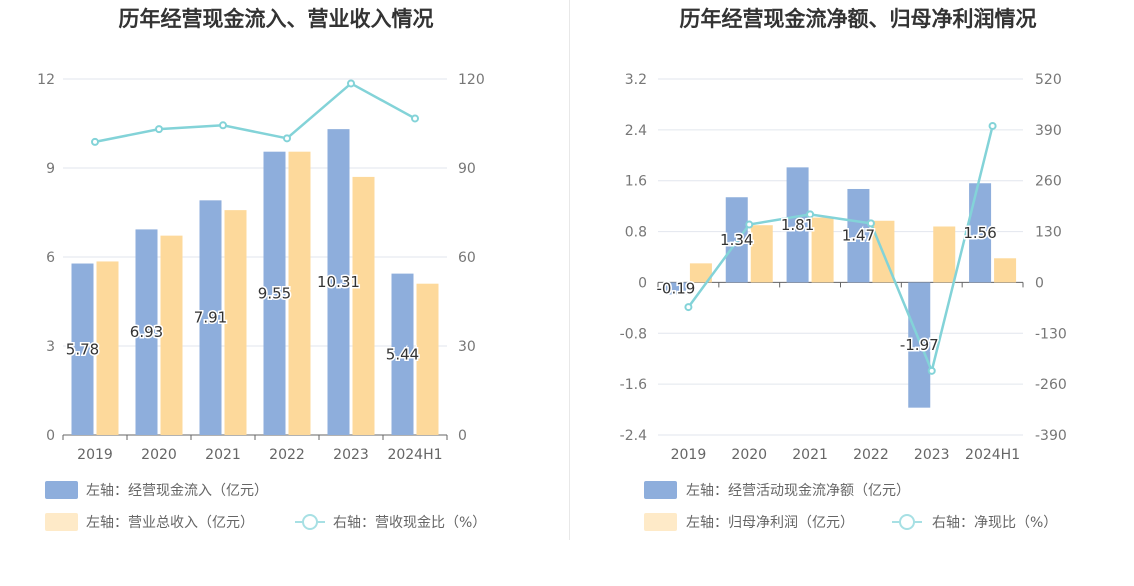 The height and width of the screenshot is (586, 1134). I want to click on data-label: 1.81, so click(797, 225).